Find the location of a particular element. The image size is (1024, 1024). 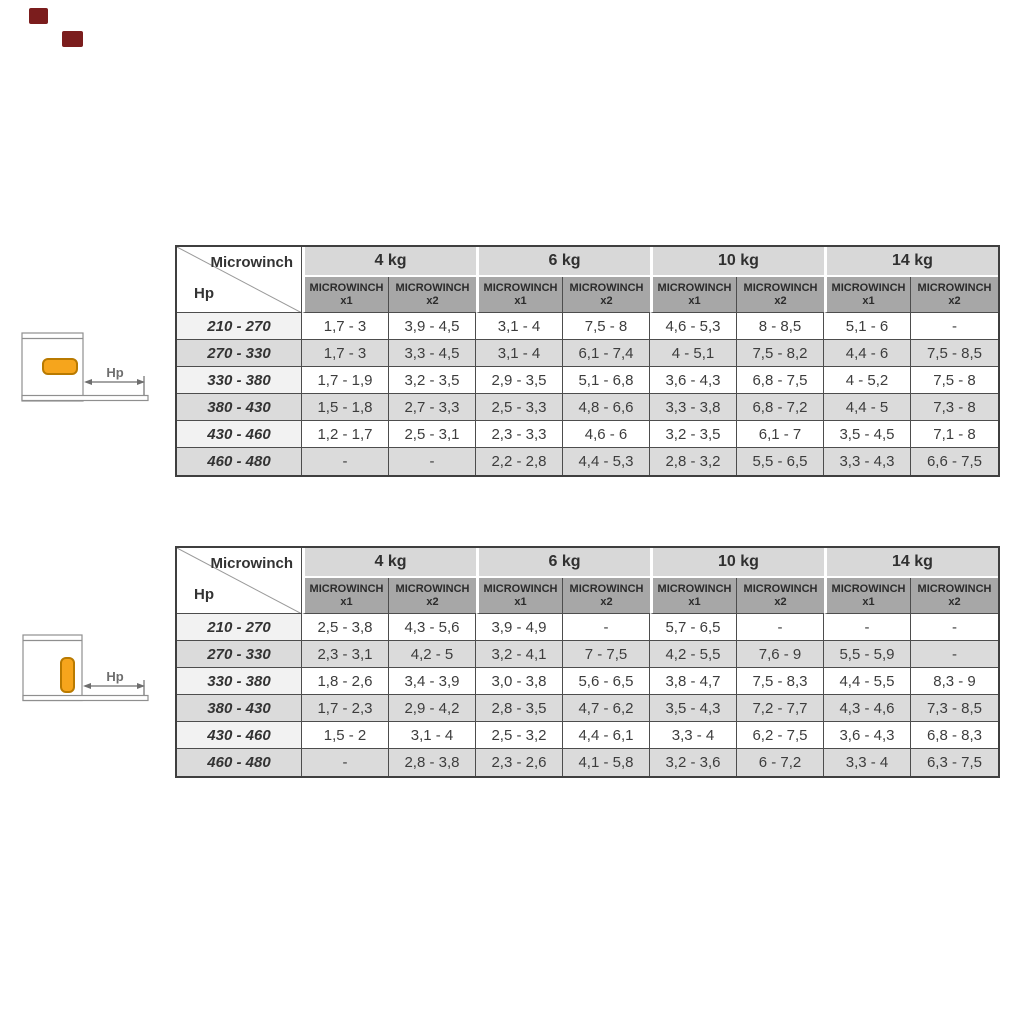

value-cell: 7,1 - 8 is located at coordinates (954, 434).